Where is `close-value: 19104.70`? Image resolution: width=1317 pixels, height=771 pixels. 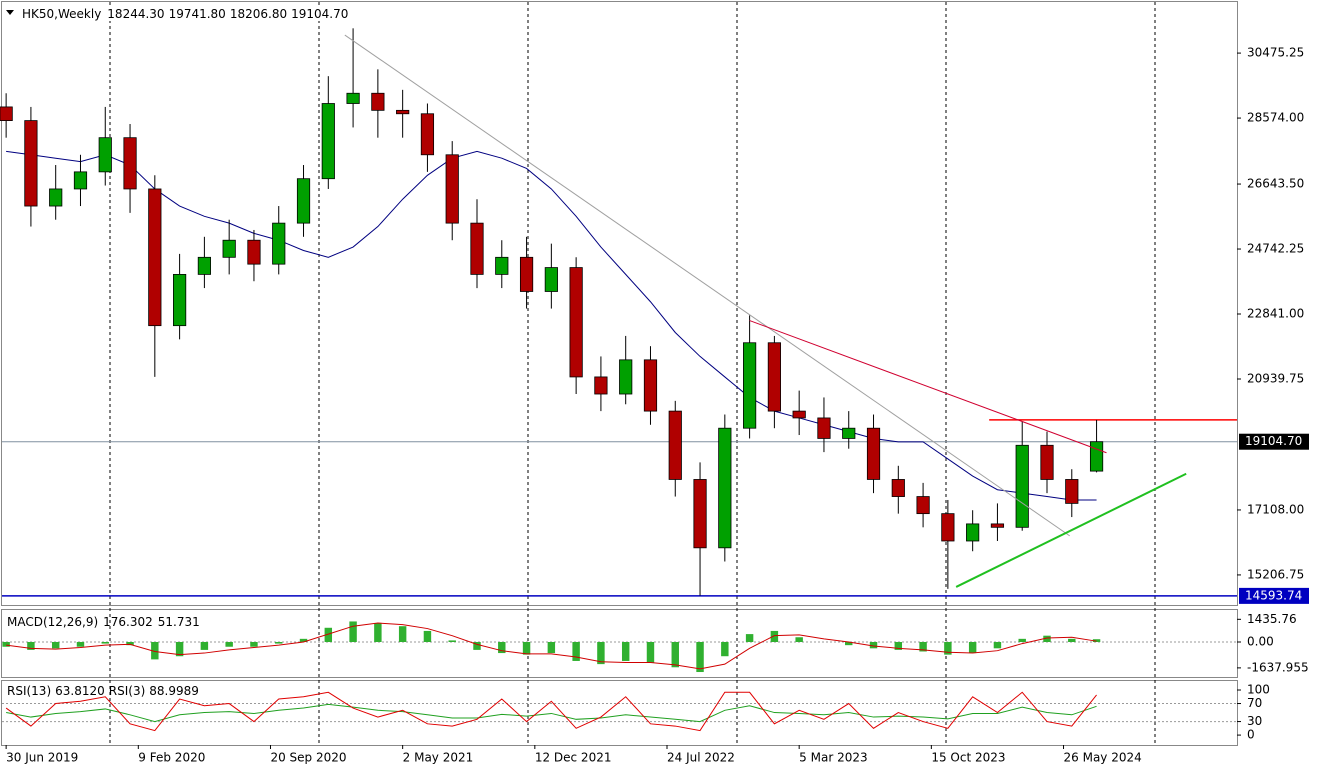 close-value: 19104.70 is located at coordinates (319, 14).